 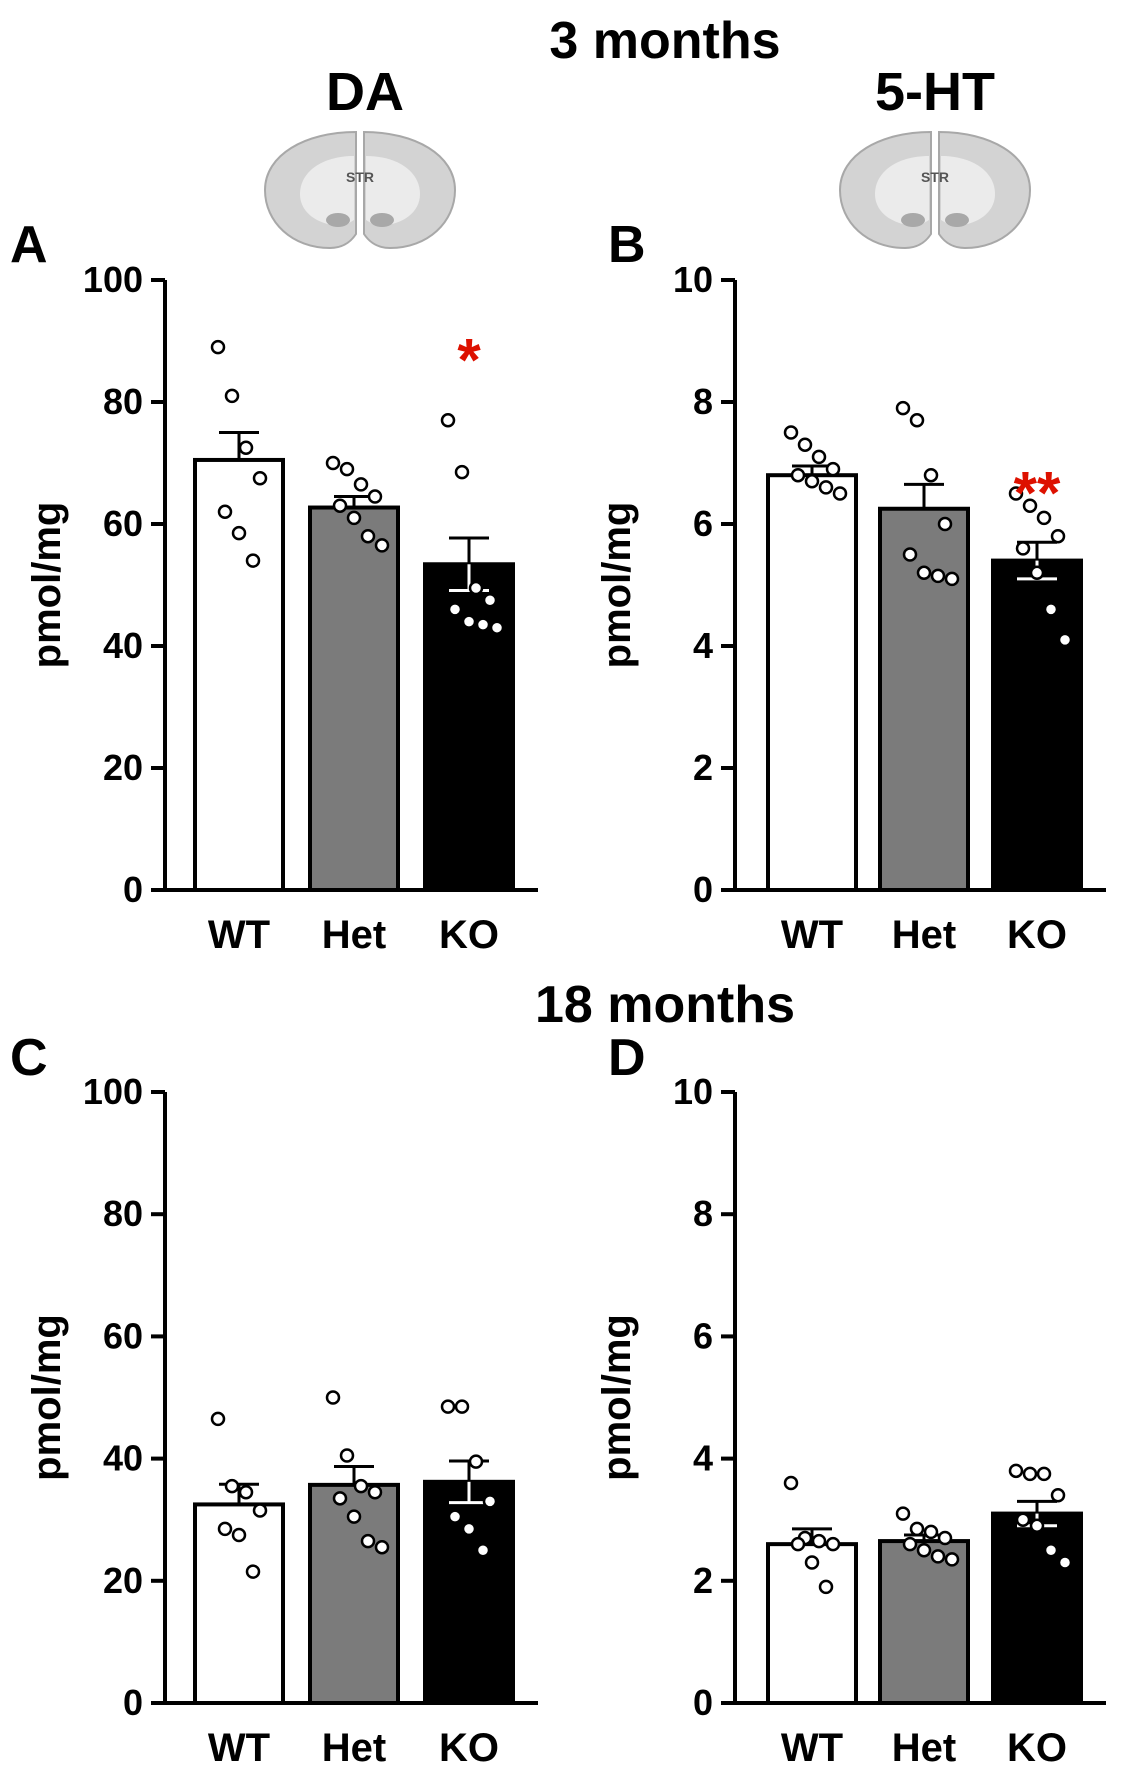 What do you see at coordinates (123, 523) in the screenshot?
I see `y-tick-label: 60` at bounding box center [123, 523].